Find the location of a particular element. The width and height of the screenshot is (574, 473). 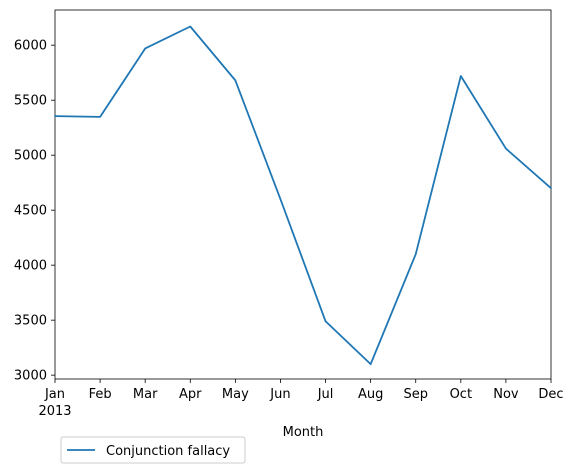

x-tick-label-aug: Aug is located at coordinates (370, 394).